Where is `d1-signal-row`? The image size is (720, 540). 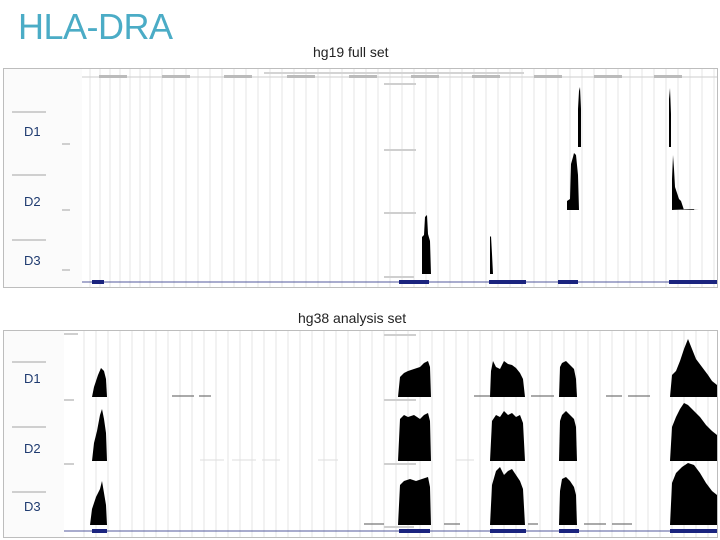
d1-signal-row is located at coordinates (404, 368).